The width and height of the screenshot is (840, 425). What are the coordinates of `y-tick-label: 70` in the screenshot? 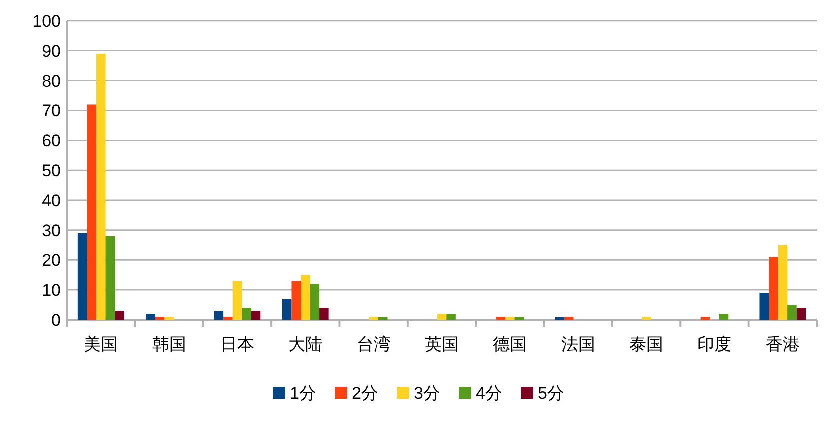 It's located at (51, 111).